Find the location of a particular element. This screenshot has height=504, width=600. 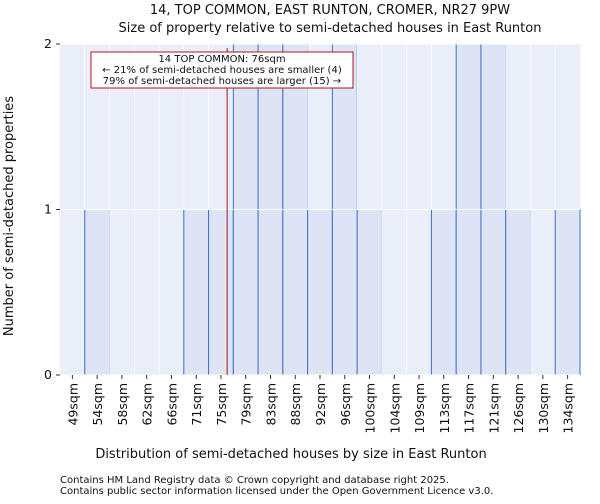

x-tick-label: 75sqm is located at coordinates (221, 404).